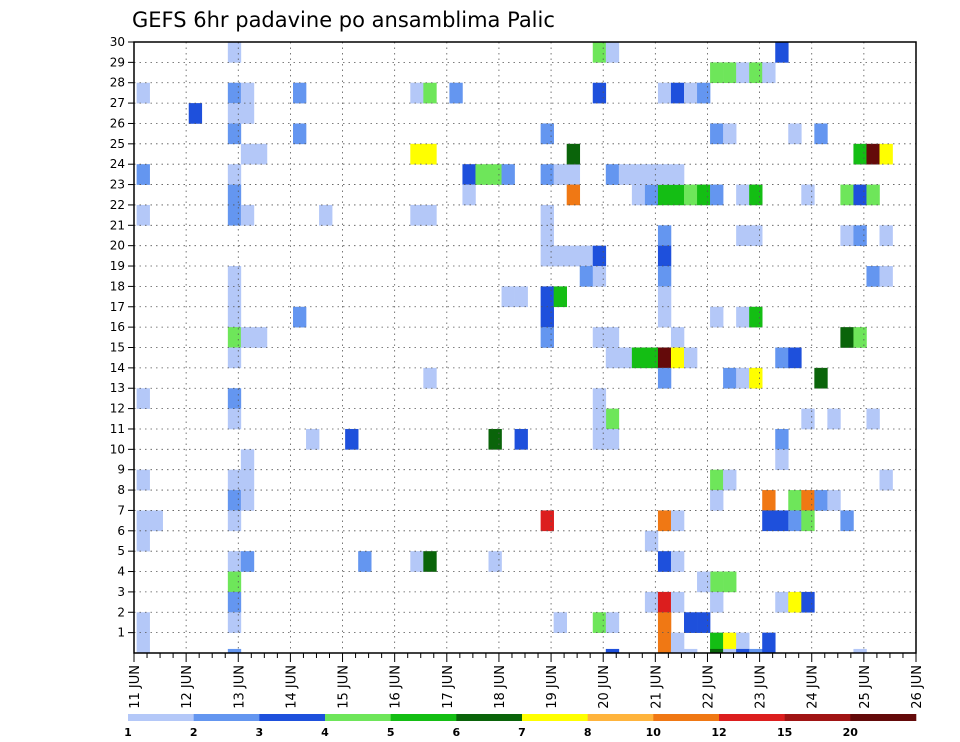  Describe the element at coordinates (117, 123) in the screenshot. I see `y-tick-label: 26` at that location.